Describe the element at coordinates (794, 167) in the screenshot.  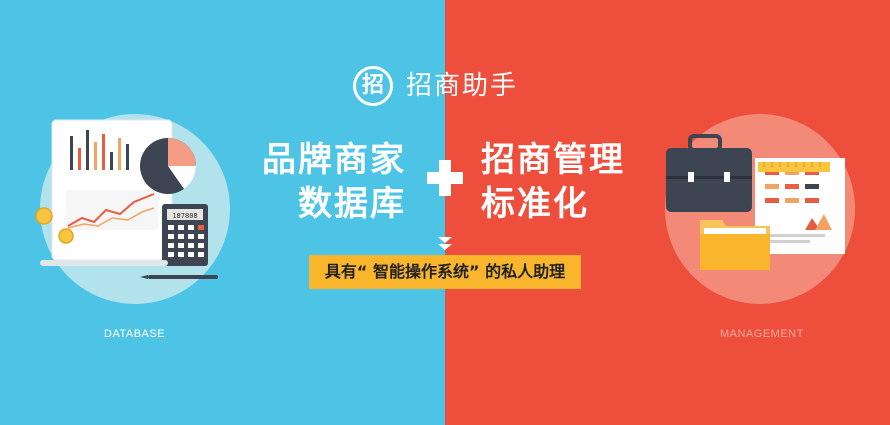
I see `ruler-icon` at that location.